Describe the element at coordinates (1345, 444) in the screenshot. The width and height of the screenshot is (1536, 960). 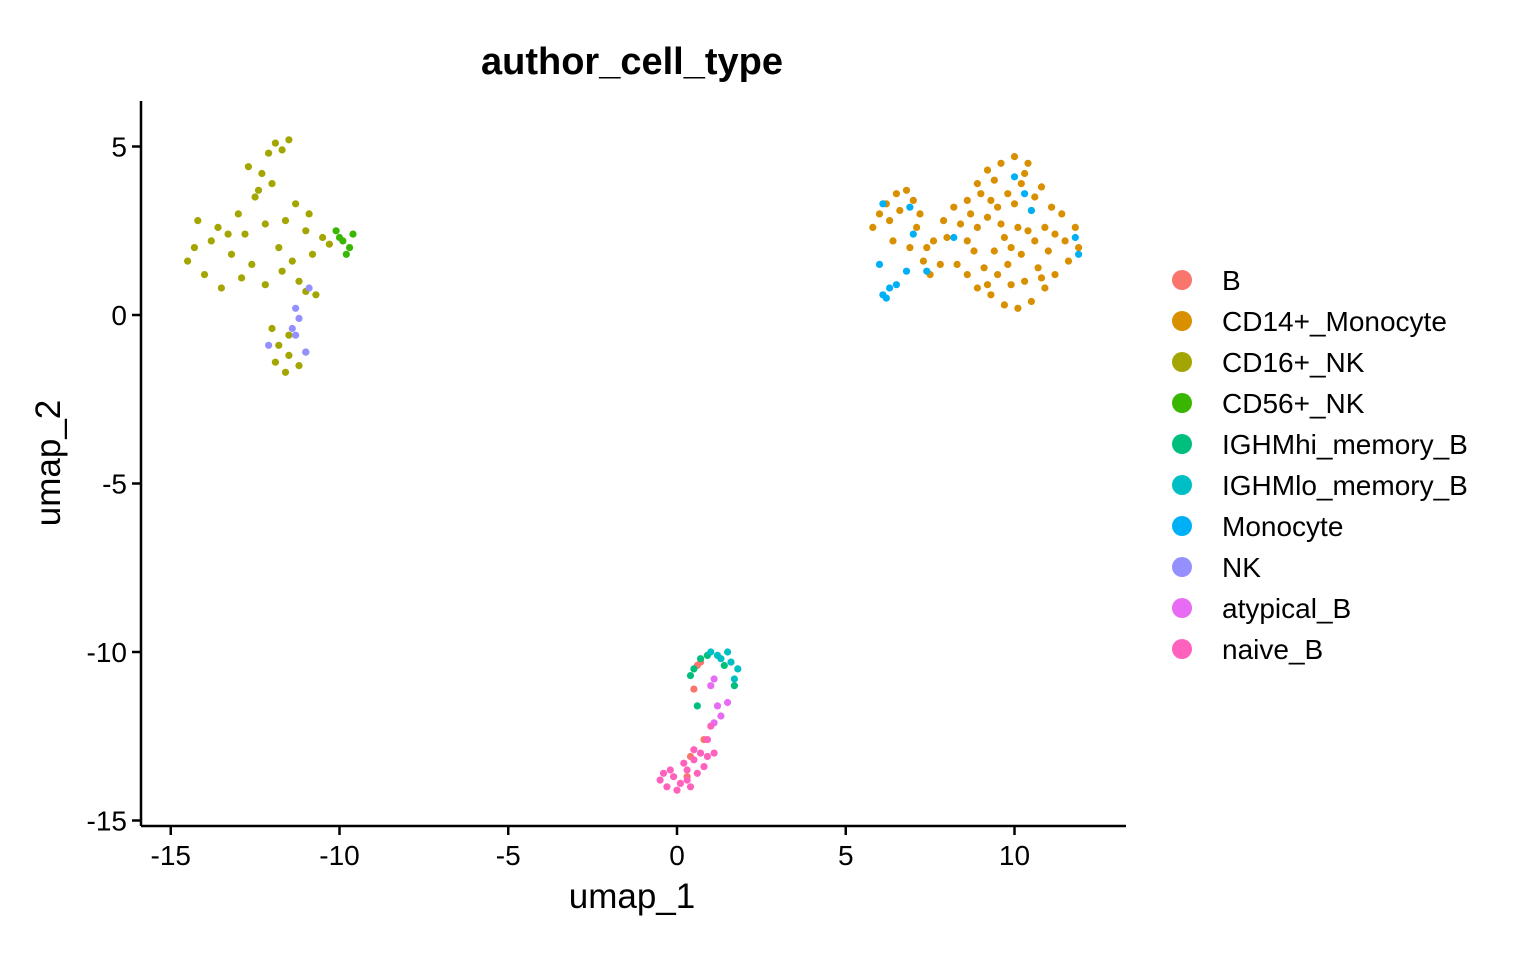
I see `legend-label-ighmhi-memory-b: IGHMhi_memory_B` at that location.